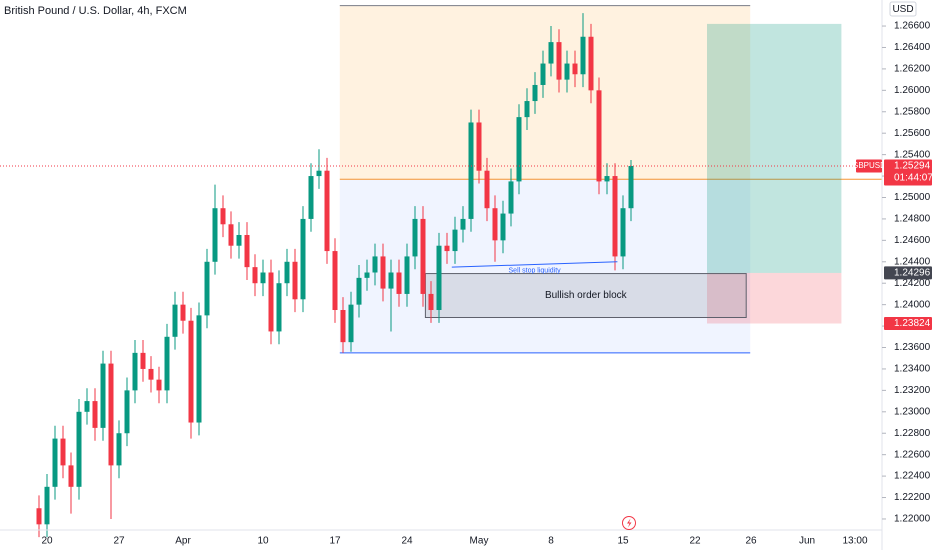 Image resolution: width=932 pixels, height=550 pixels. What do you see at coordinates (912, 283) in the screenshot?
I see `y-tick-label: 1.24200` at bounding box center [912, 283].